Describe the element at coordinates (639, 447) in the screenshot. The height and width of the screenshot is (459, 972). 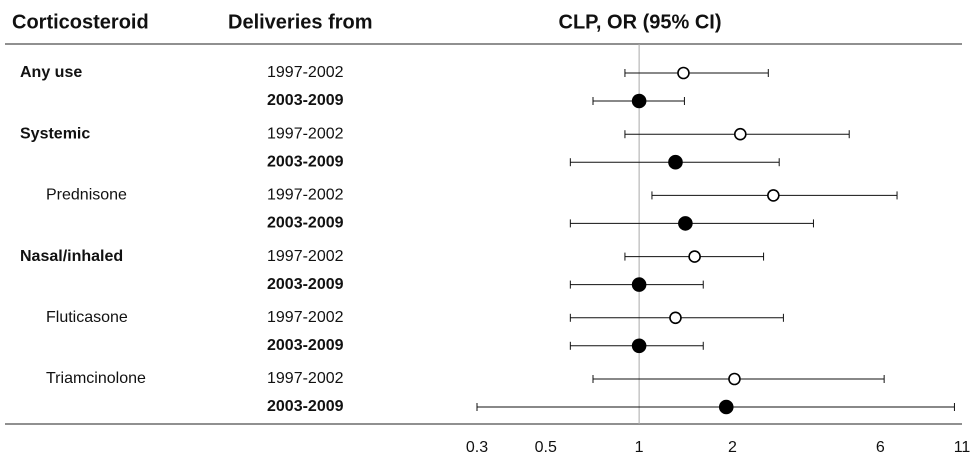
I see `x-tick-label: 1` at that location.